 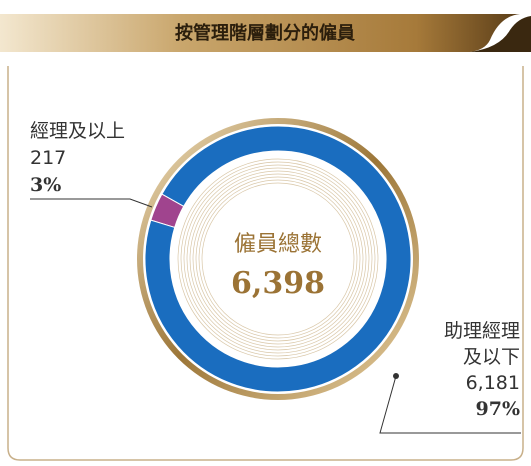 I want to click on category-label: 助理經理及以下, so click(x=481, y=344).